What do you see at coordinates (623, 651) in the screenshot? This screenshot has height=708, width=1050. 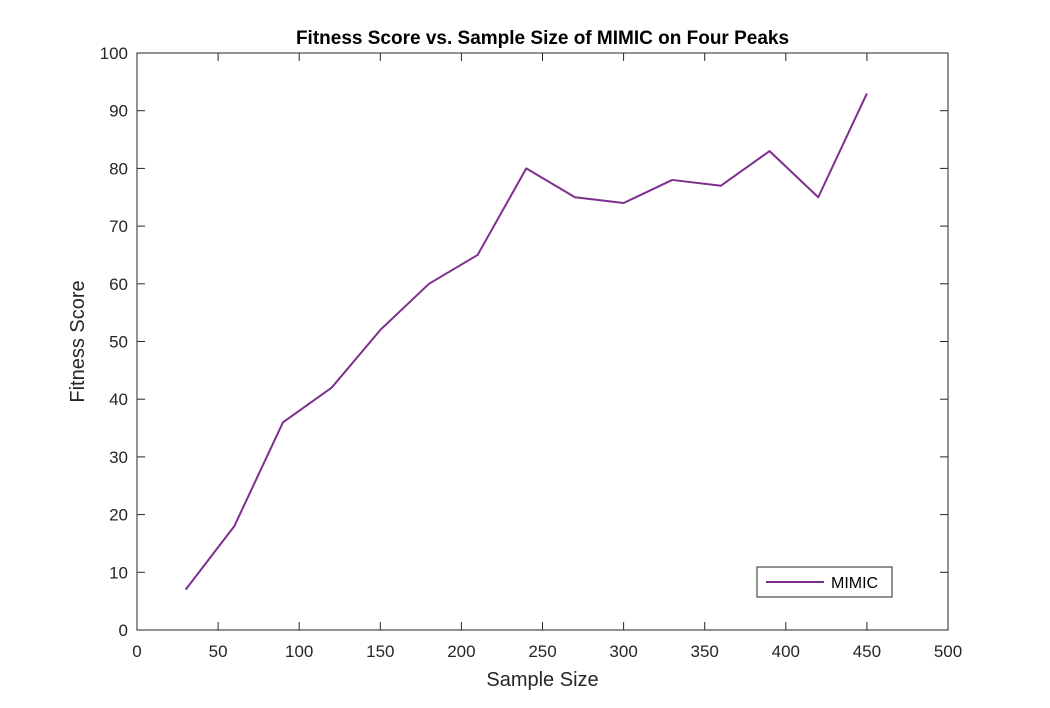 I see `x-tick-label: 300` at bounding box center [623, 651].